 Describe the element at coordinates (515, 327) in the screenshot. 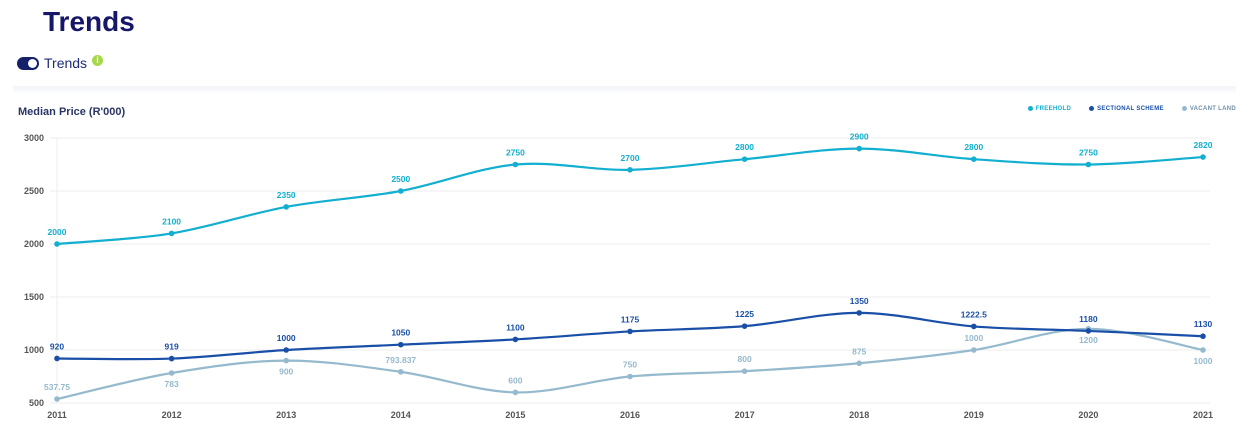

I see `data-label-sectional: 1100` at that location.